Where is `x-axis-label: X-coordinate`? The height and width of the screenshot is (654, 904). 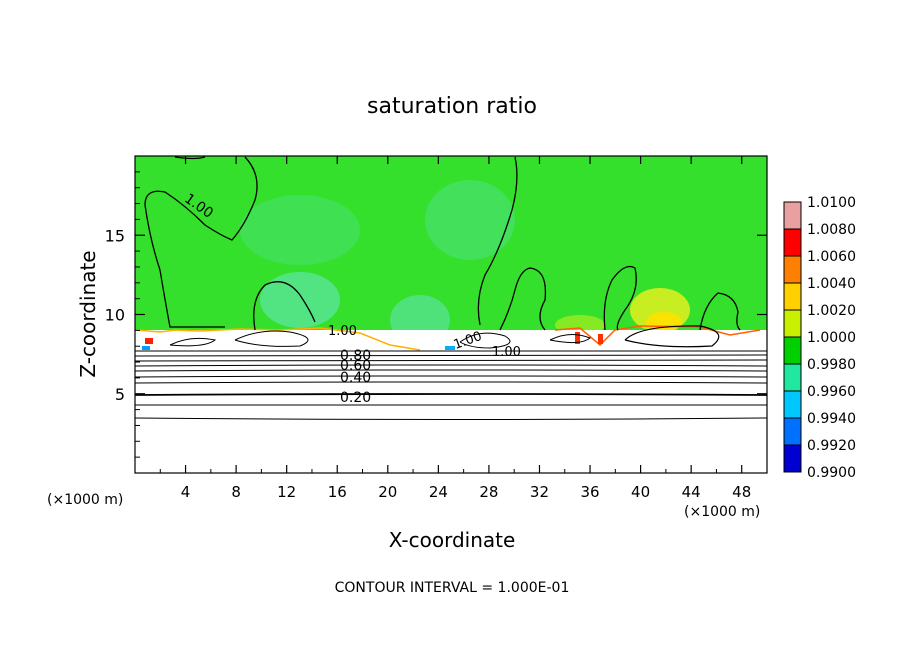 x-axis-label: X-coordinate is located at coordinates (452, 540).